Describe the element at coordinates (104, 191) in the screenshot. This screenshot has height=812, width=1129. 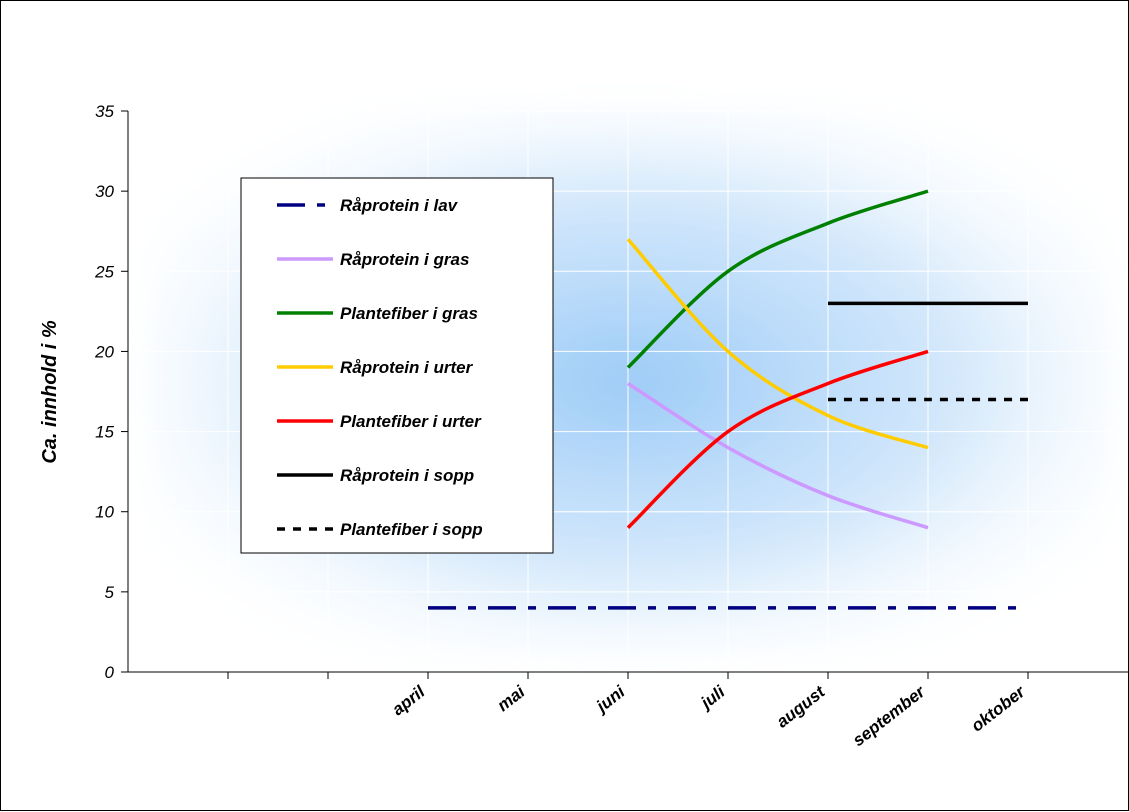
I see `y-tick-label: 30` at that location.